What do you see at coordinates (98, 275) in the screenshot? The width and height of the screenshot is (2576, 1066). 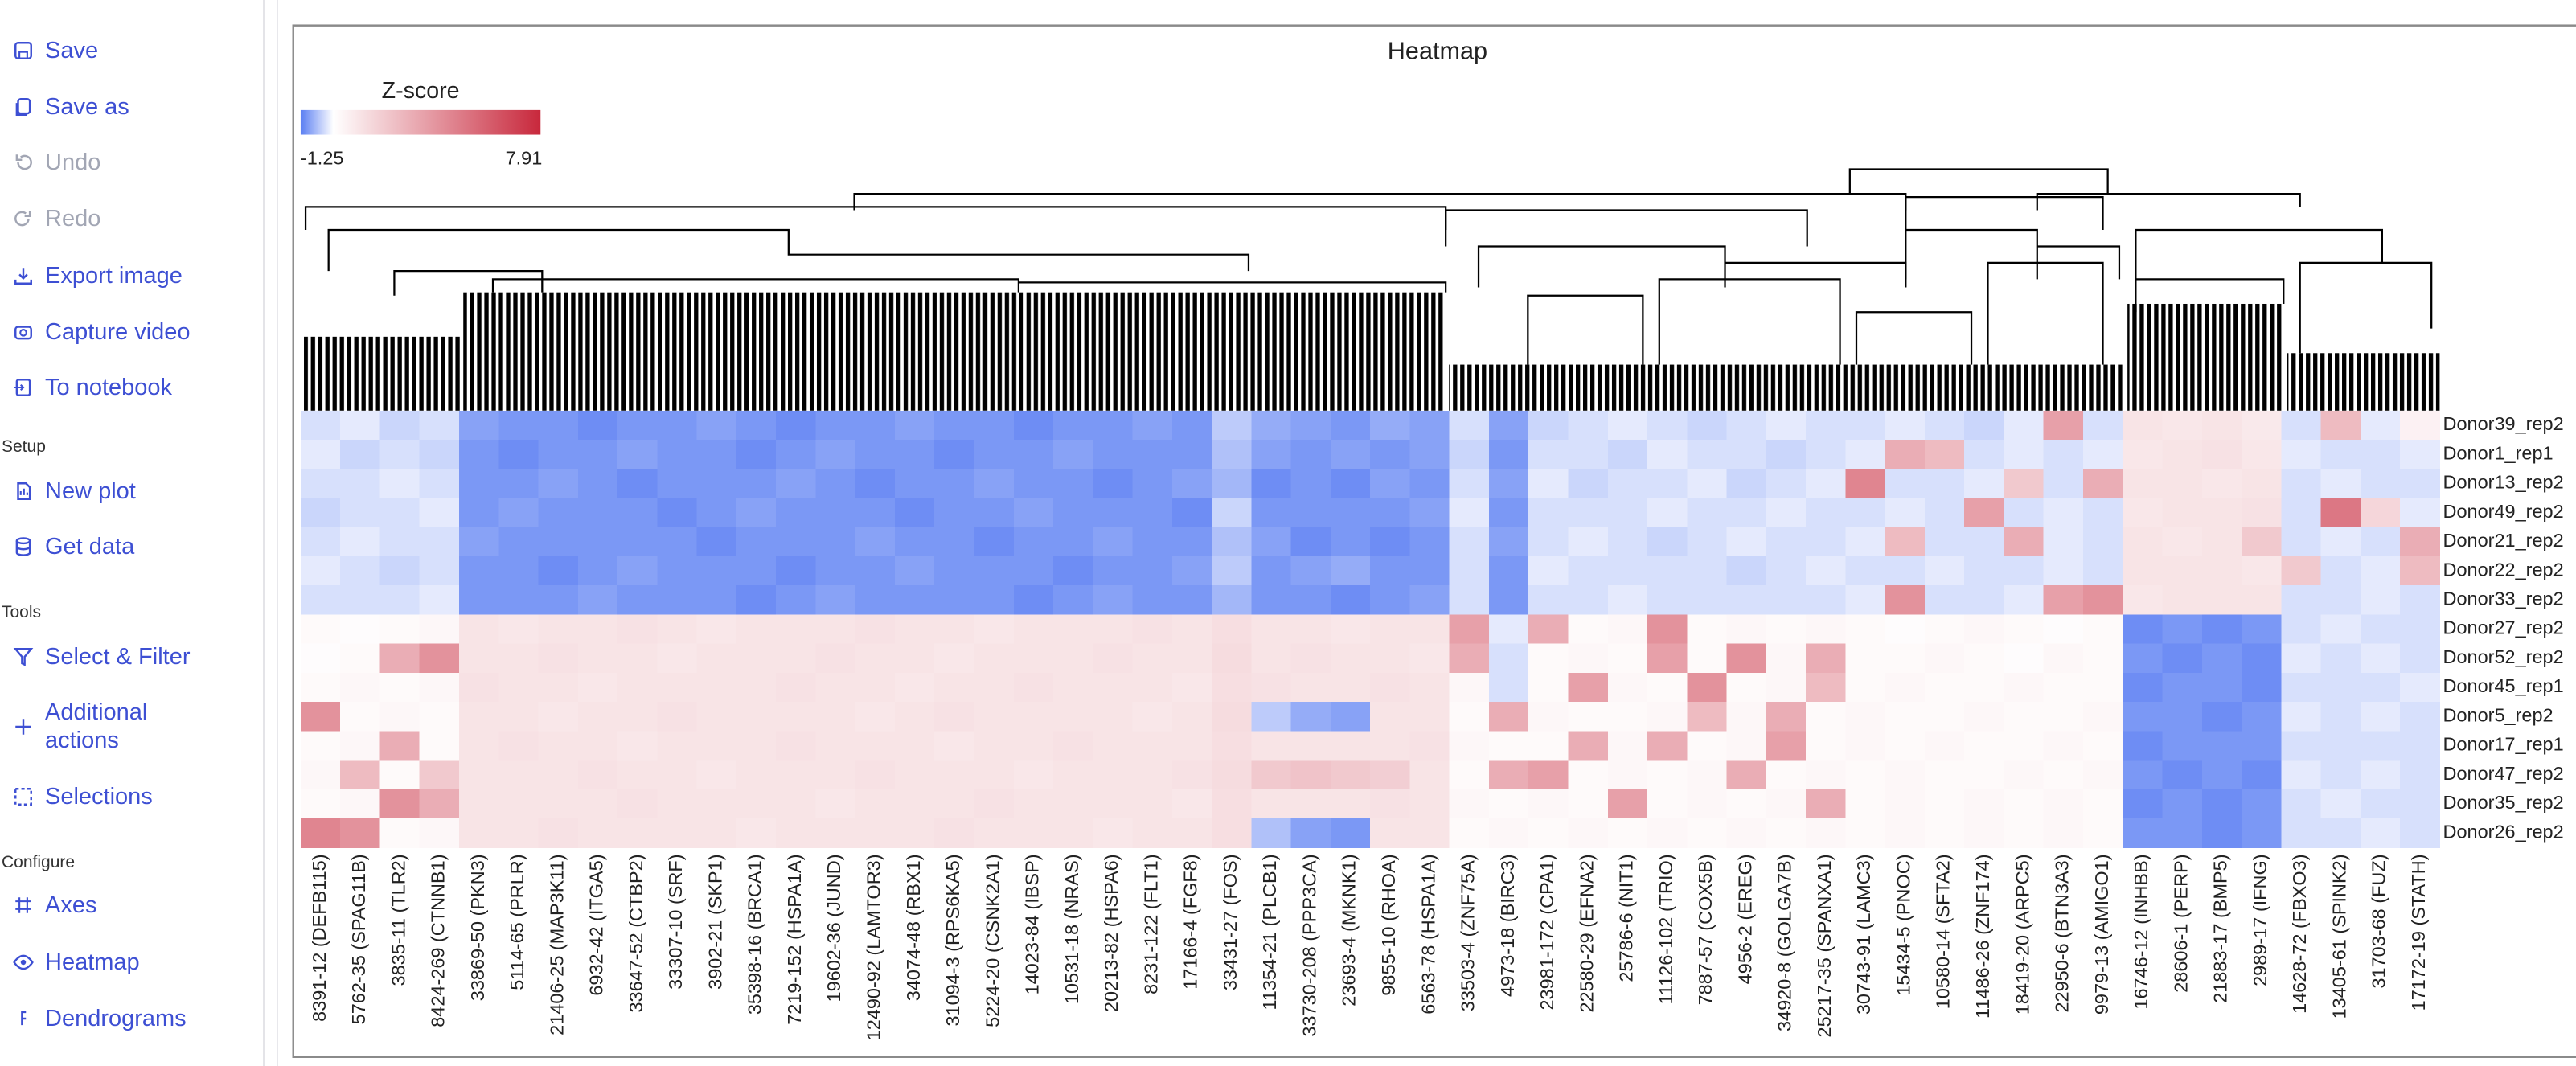 I see `menu-item: Export image` at bounding box center [98, 275].